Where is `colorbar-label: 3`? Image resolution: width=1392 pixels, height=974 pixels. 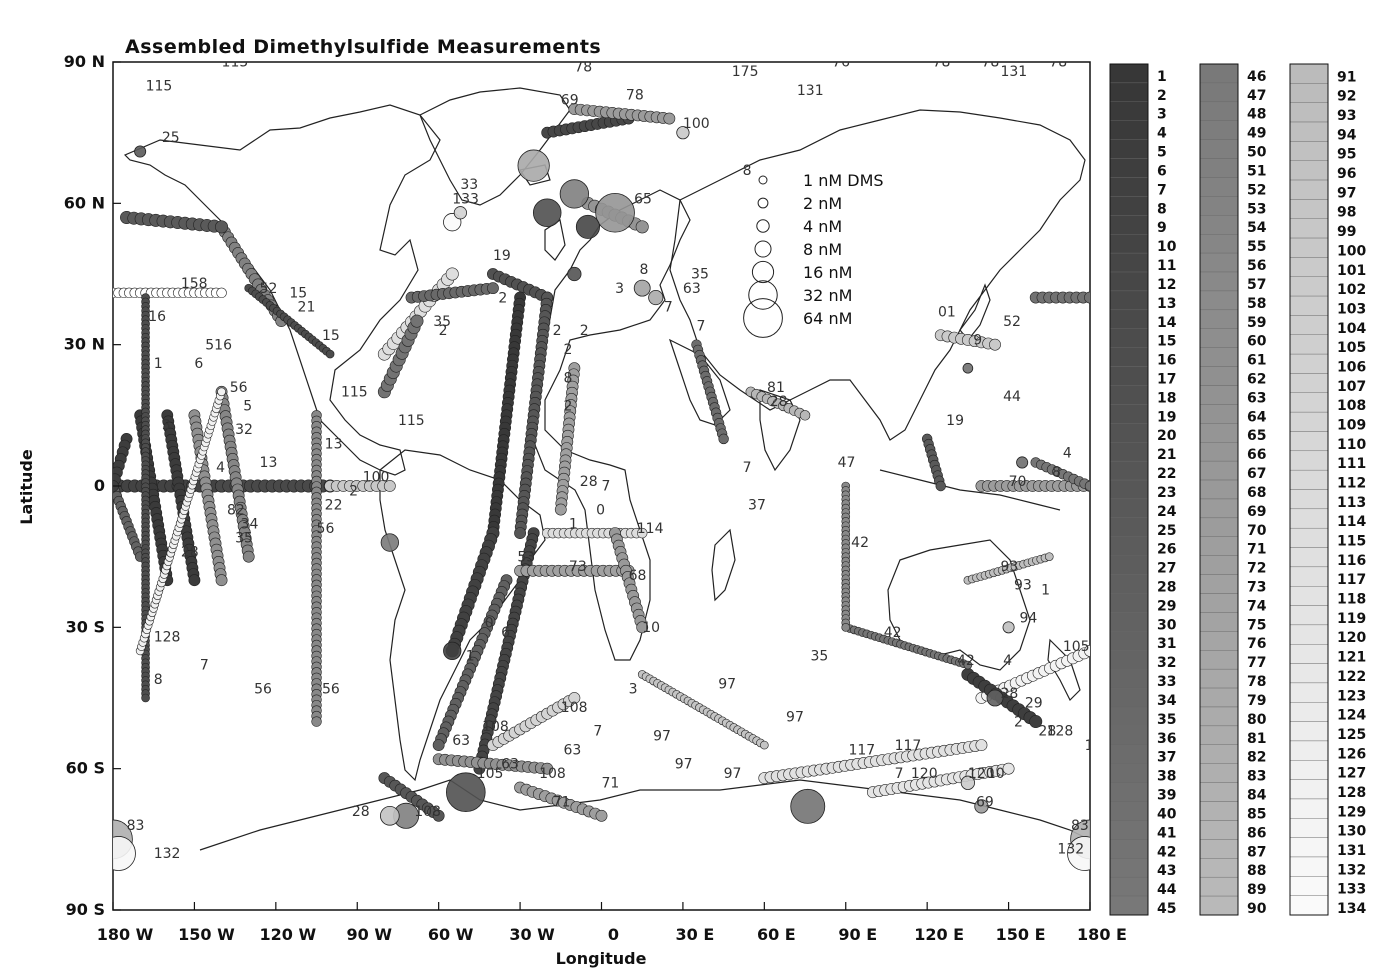
colorbar-label: 3 is located at coordinates (1162, 115).